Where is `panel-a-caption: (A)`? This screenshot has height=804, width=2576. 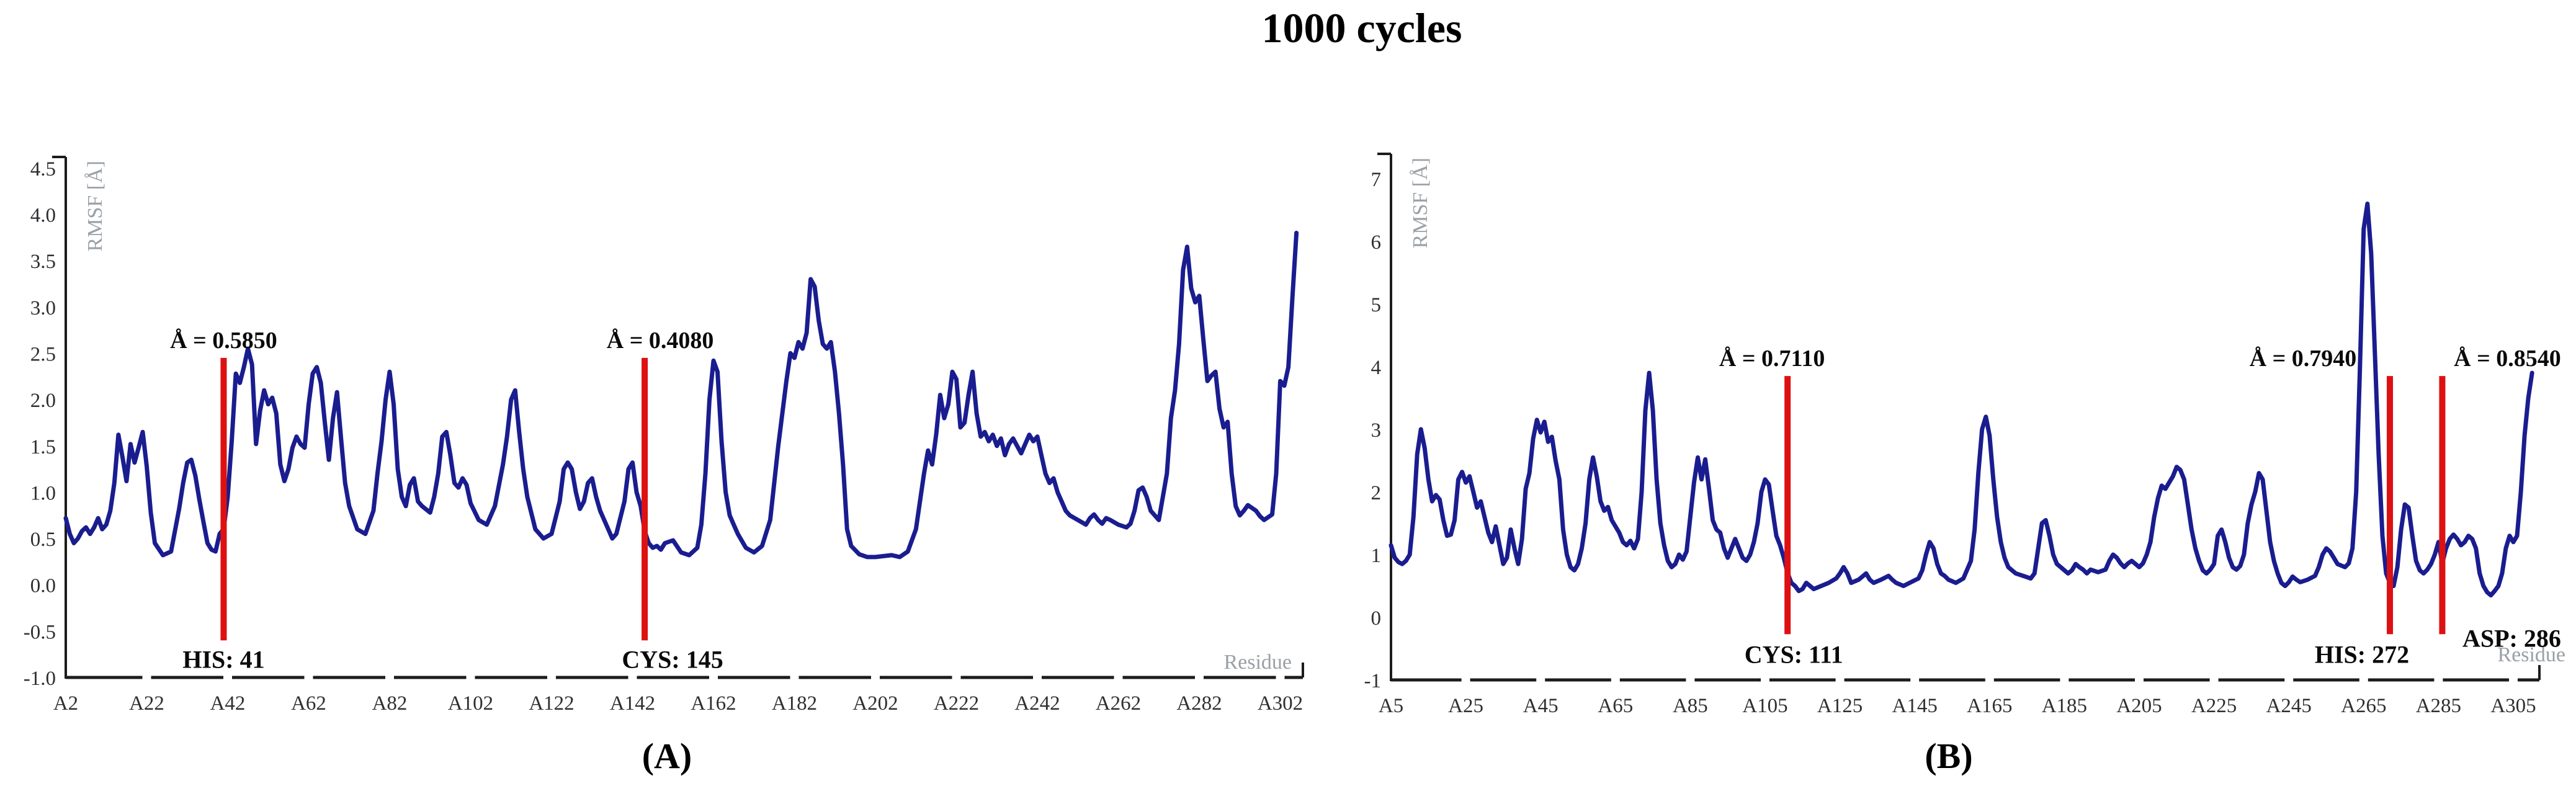 panel-a-caption: (A) is located at coordinates (667, 756).